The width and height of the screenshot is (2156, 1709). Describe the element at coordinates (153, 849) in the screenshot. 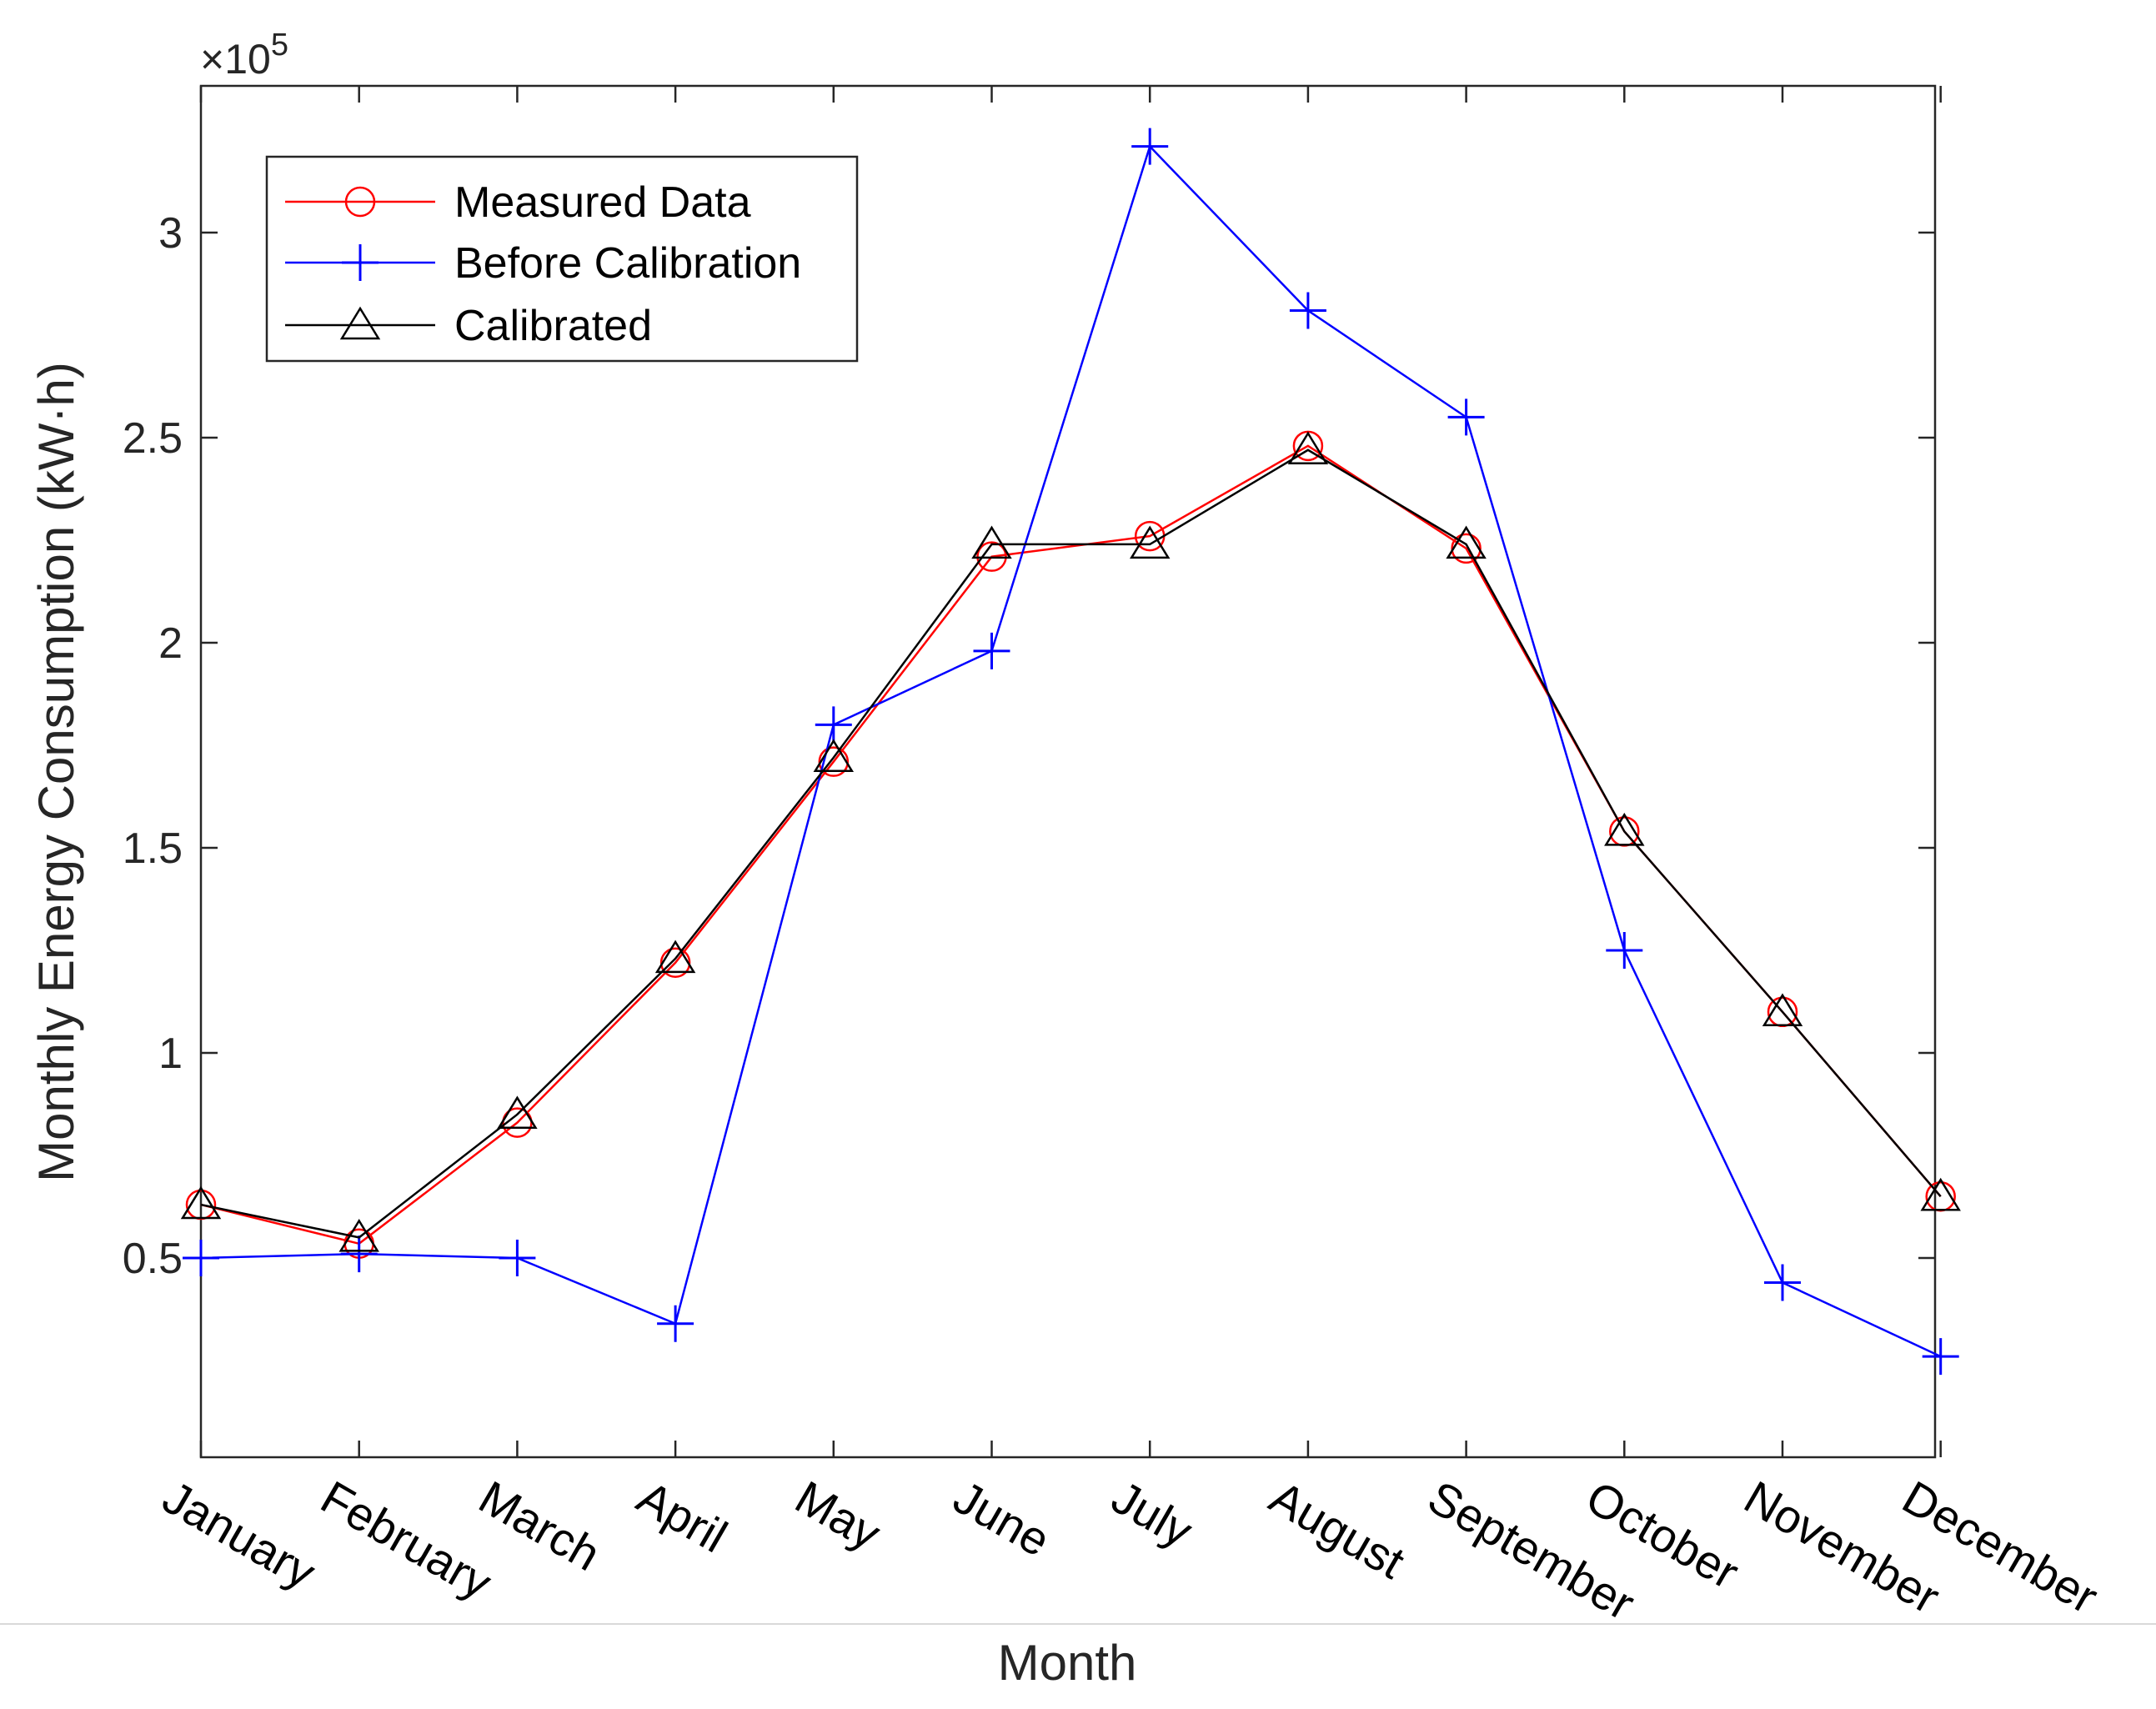

I see `y-tick-label: 1.5` at that location.